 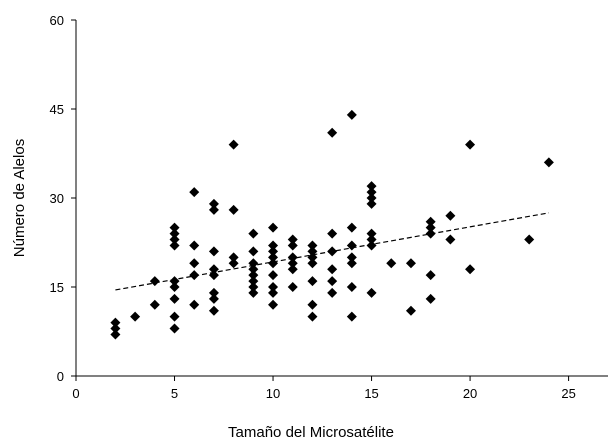 I want to click on y-tick-label: 15, so click(x=57, y=287).